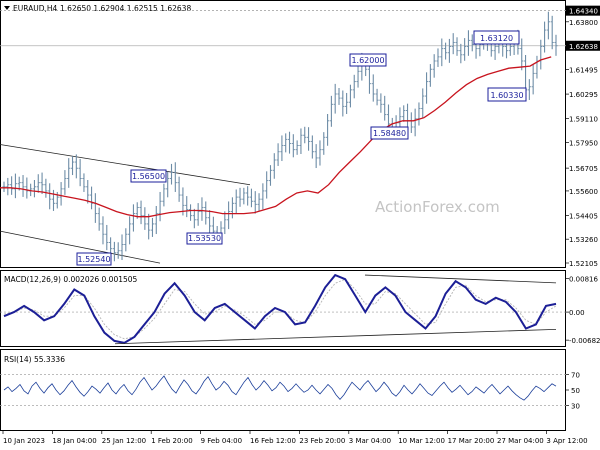  Describe the element at coordinates (322, 441) in the screenshot. I see `date-tick-label: 23 Feb 20:00` at that location.